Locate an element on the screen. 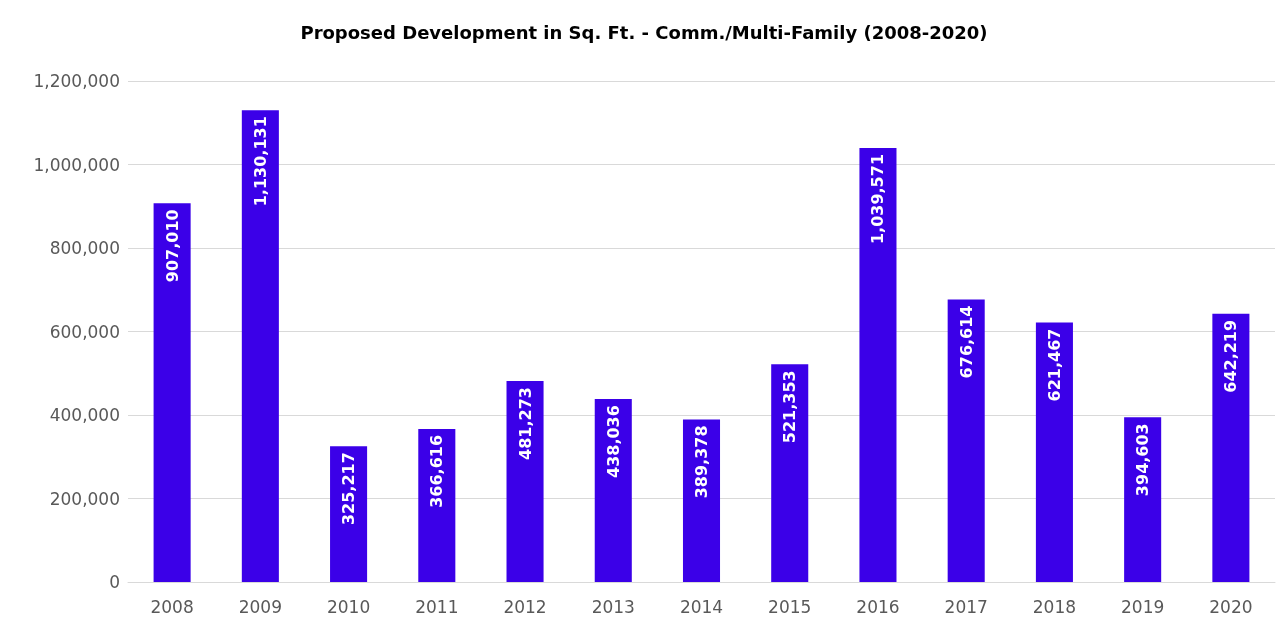  x-tick-label: 2019 is located at coordinates (1143, 606).